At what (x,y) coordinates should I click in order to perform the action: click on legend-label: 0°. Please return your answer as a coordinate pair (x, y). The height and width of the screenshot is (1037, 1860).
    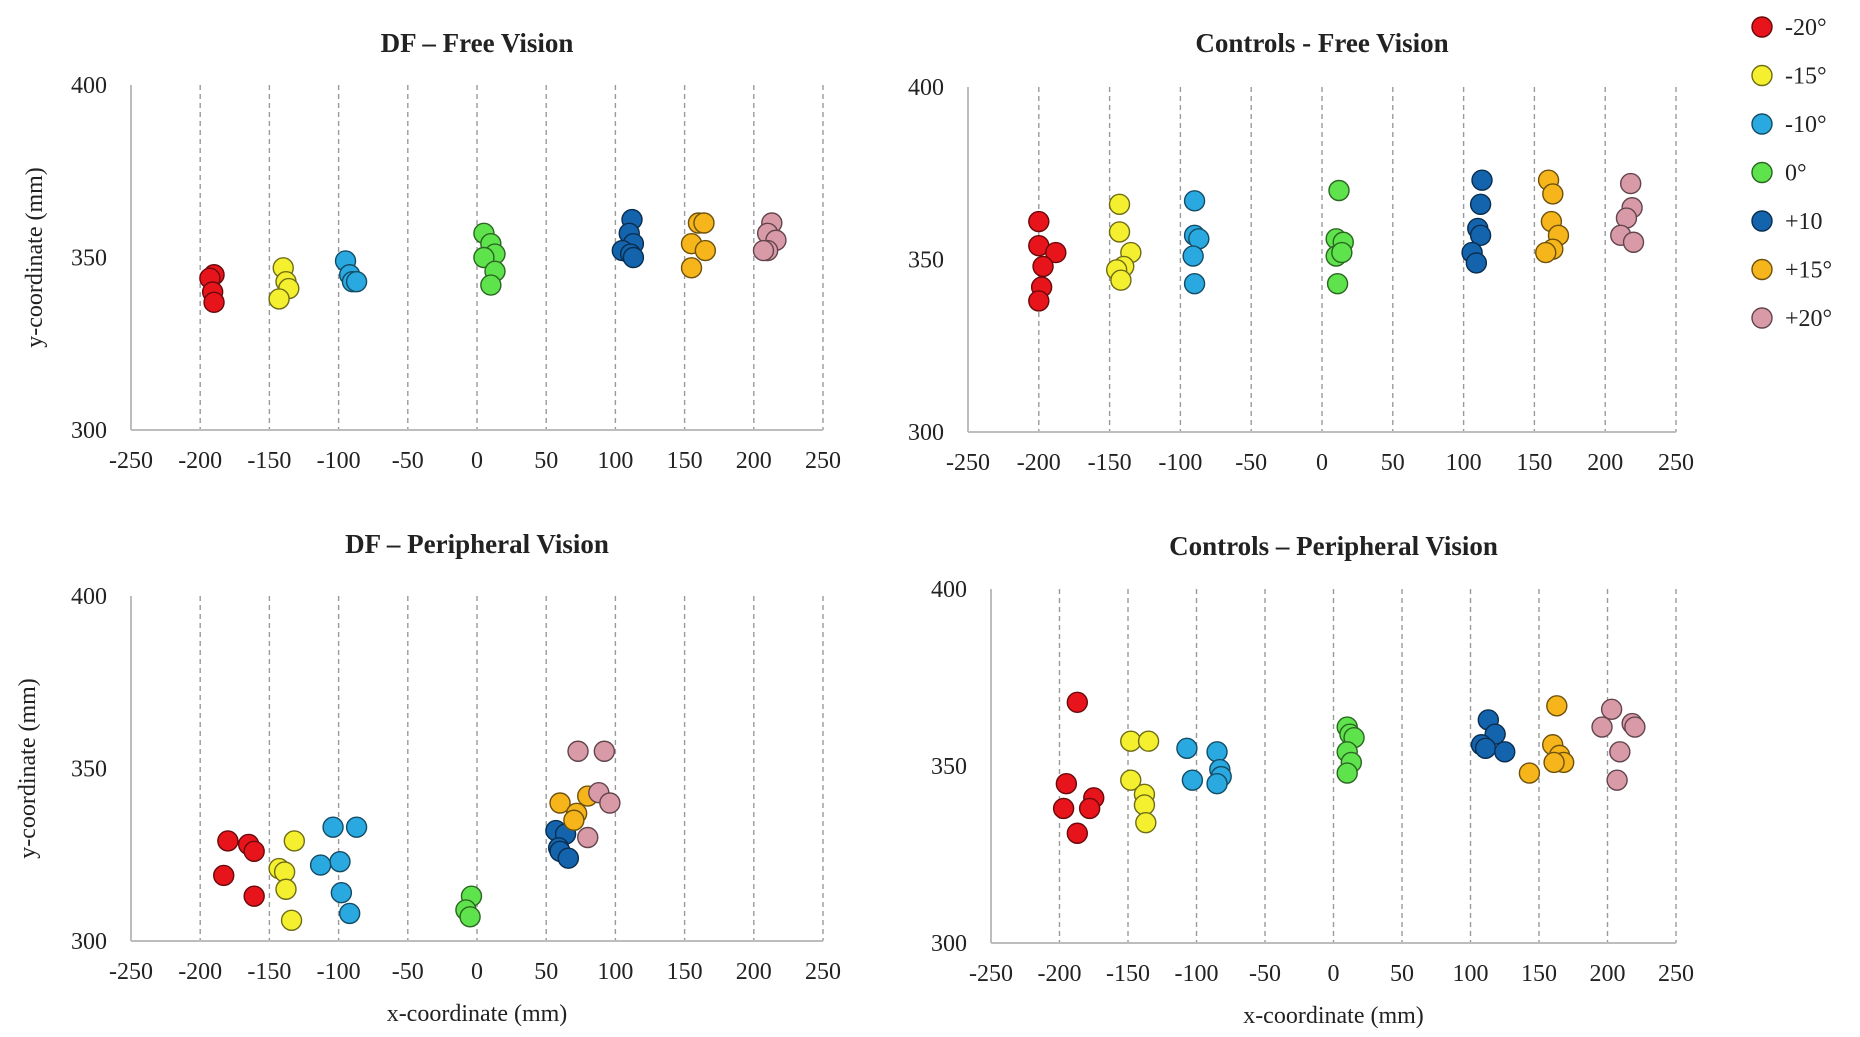
    Looking at the image, I should click on (1796, 174).